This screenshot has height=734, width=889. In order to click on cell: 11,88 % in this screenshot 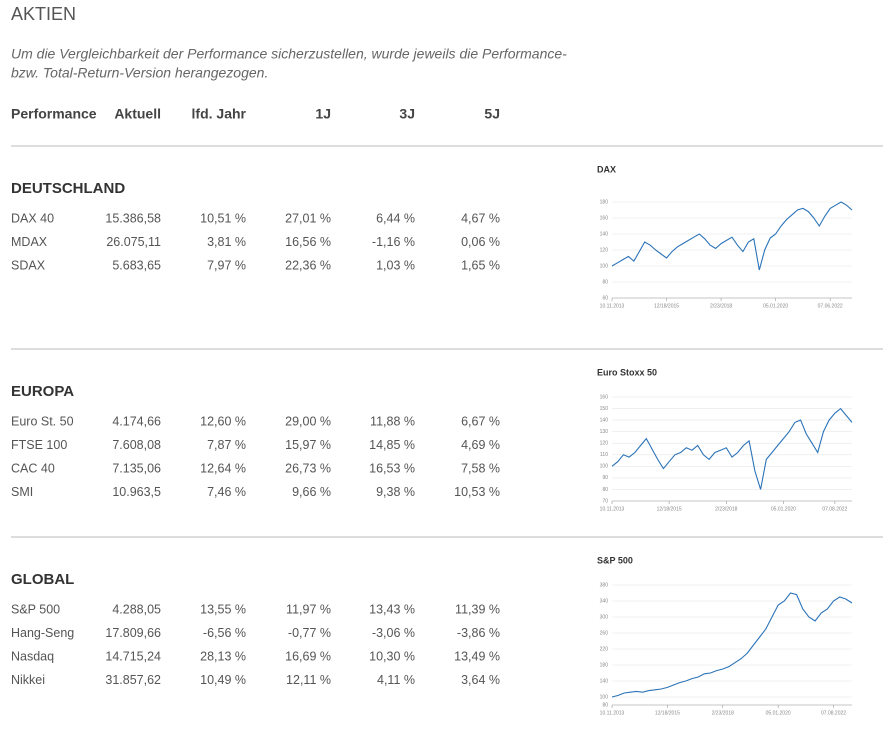, I will do `click(392, 421)`.